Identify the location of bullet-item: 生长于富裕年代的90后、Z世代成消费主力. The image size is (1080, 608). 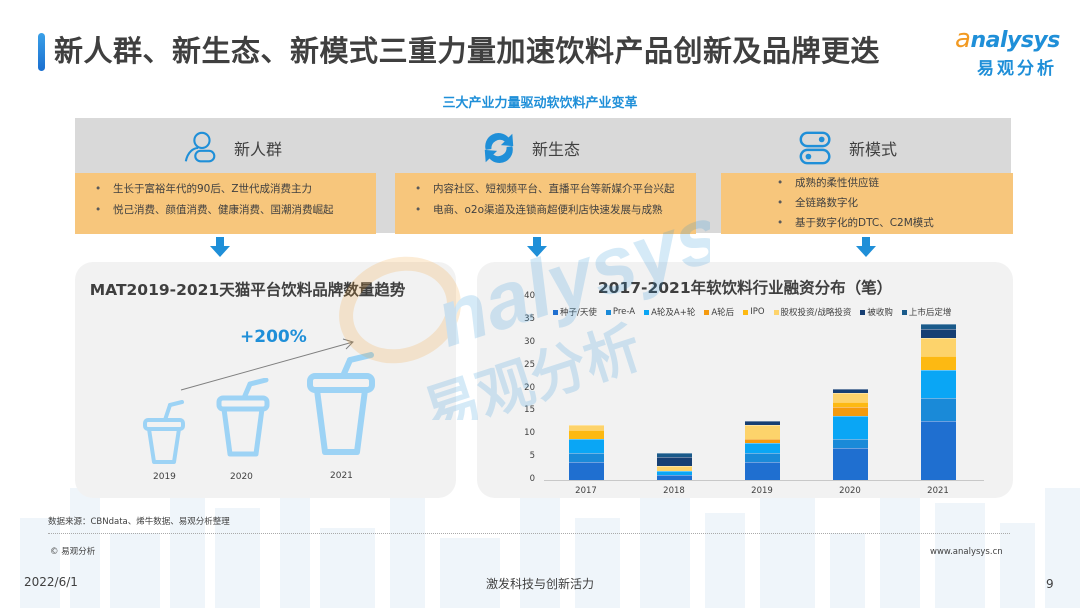
(235, 189).